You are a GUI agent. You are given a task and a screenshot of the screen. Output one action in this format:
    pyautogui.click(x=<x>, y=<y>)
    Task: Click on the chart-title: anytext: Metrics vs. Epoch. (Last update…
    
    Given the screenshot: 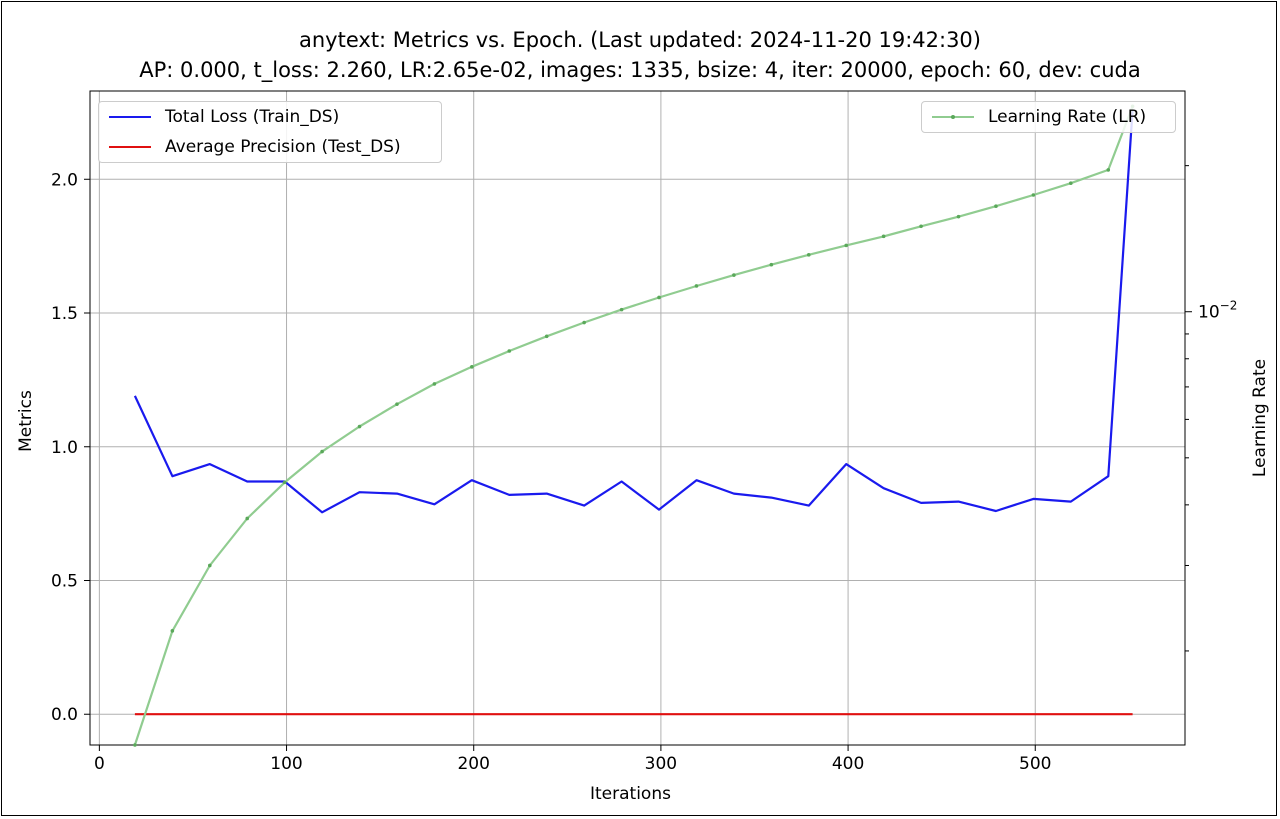 What is the action you would take?
    pyautogui.click(x=640, y=40)
    